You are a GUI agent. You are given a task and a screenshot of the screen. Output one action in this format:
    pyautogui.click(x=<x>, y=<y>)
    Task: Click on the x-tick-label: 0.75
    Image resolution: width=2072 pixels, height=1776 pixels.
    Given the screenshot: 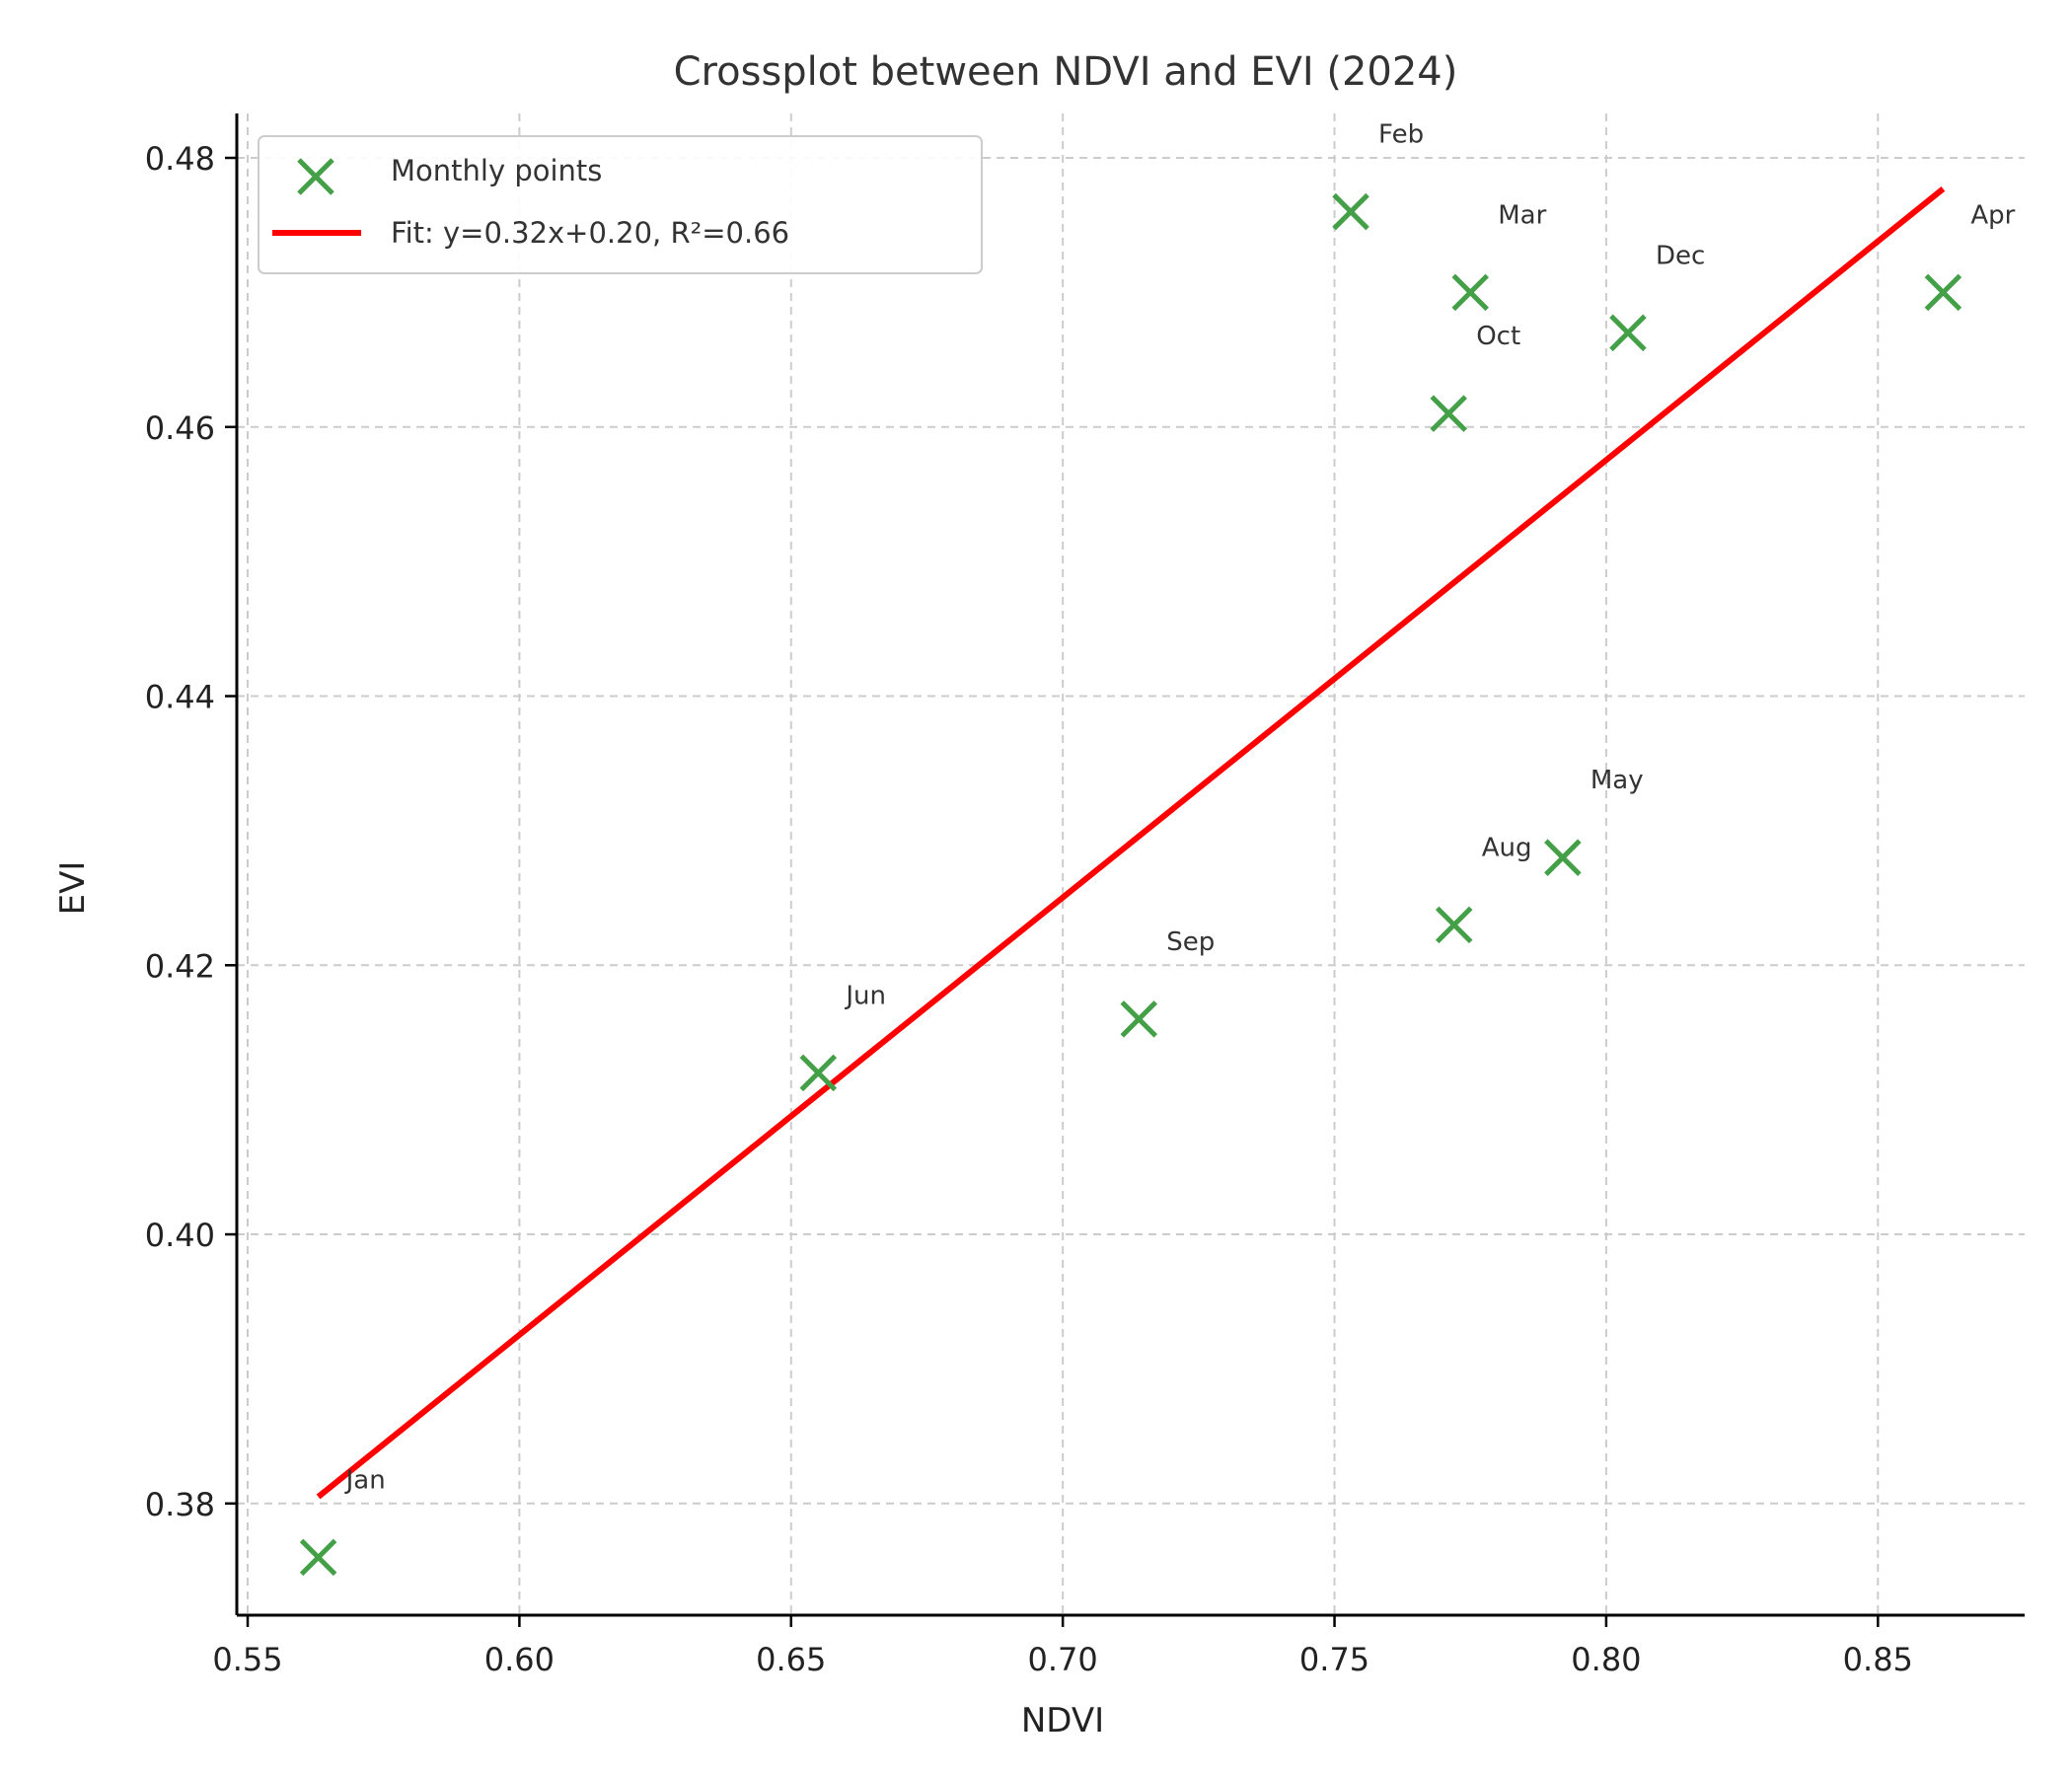 What is the action you would take?
    pyautogui.click(x=1334, y=1660)
    